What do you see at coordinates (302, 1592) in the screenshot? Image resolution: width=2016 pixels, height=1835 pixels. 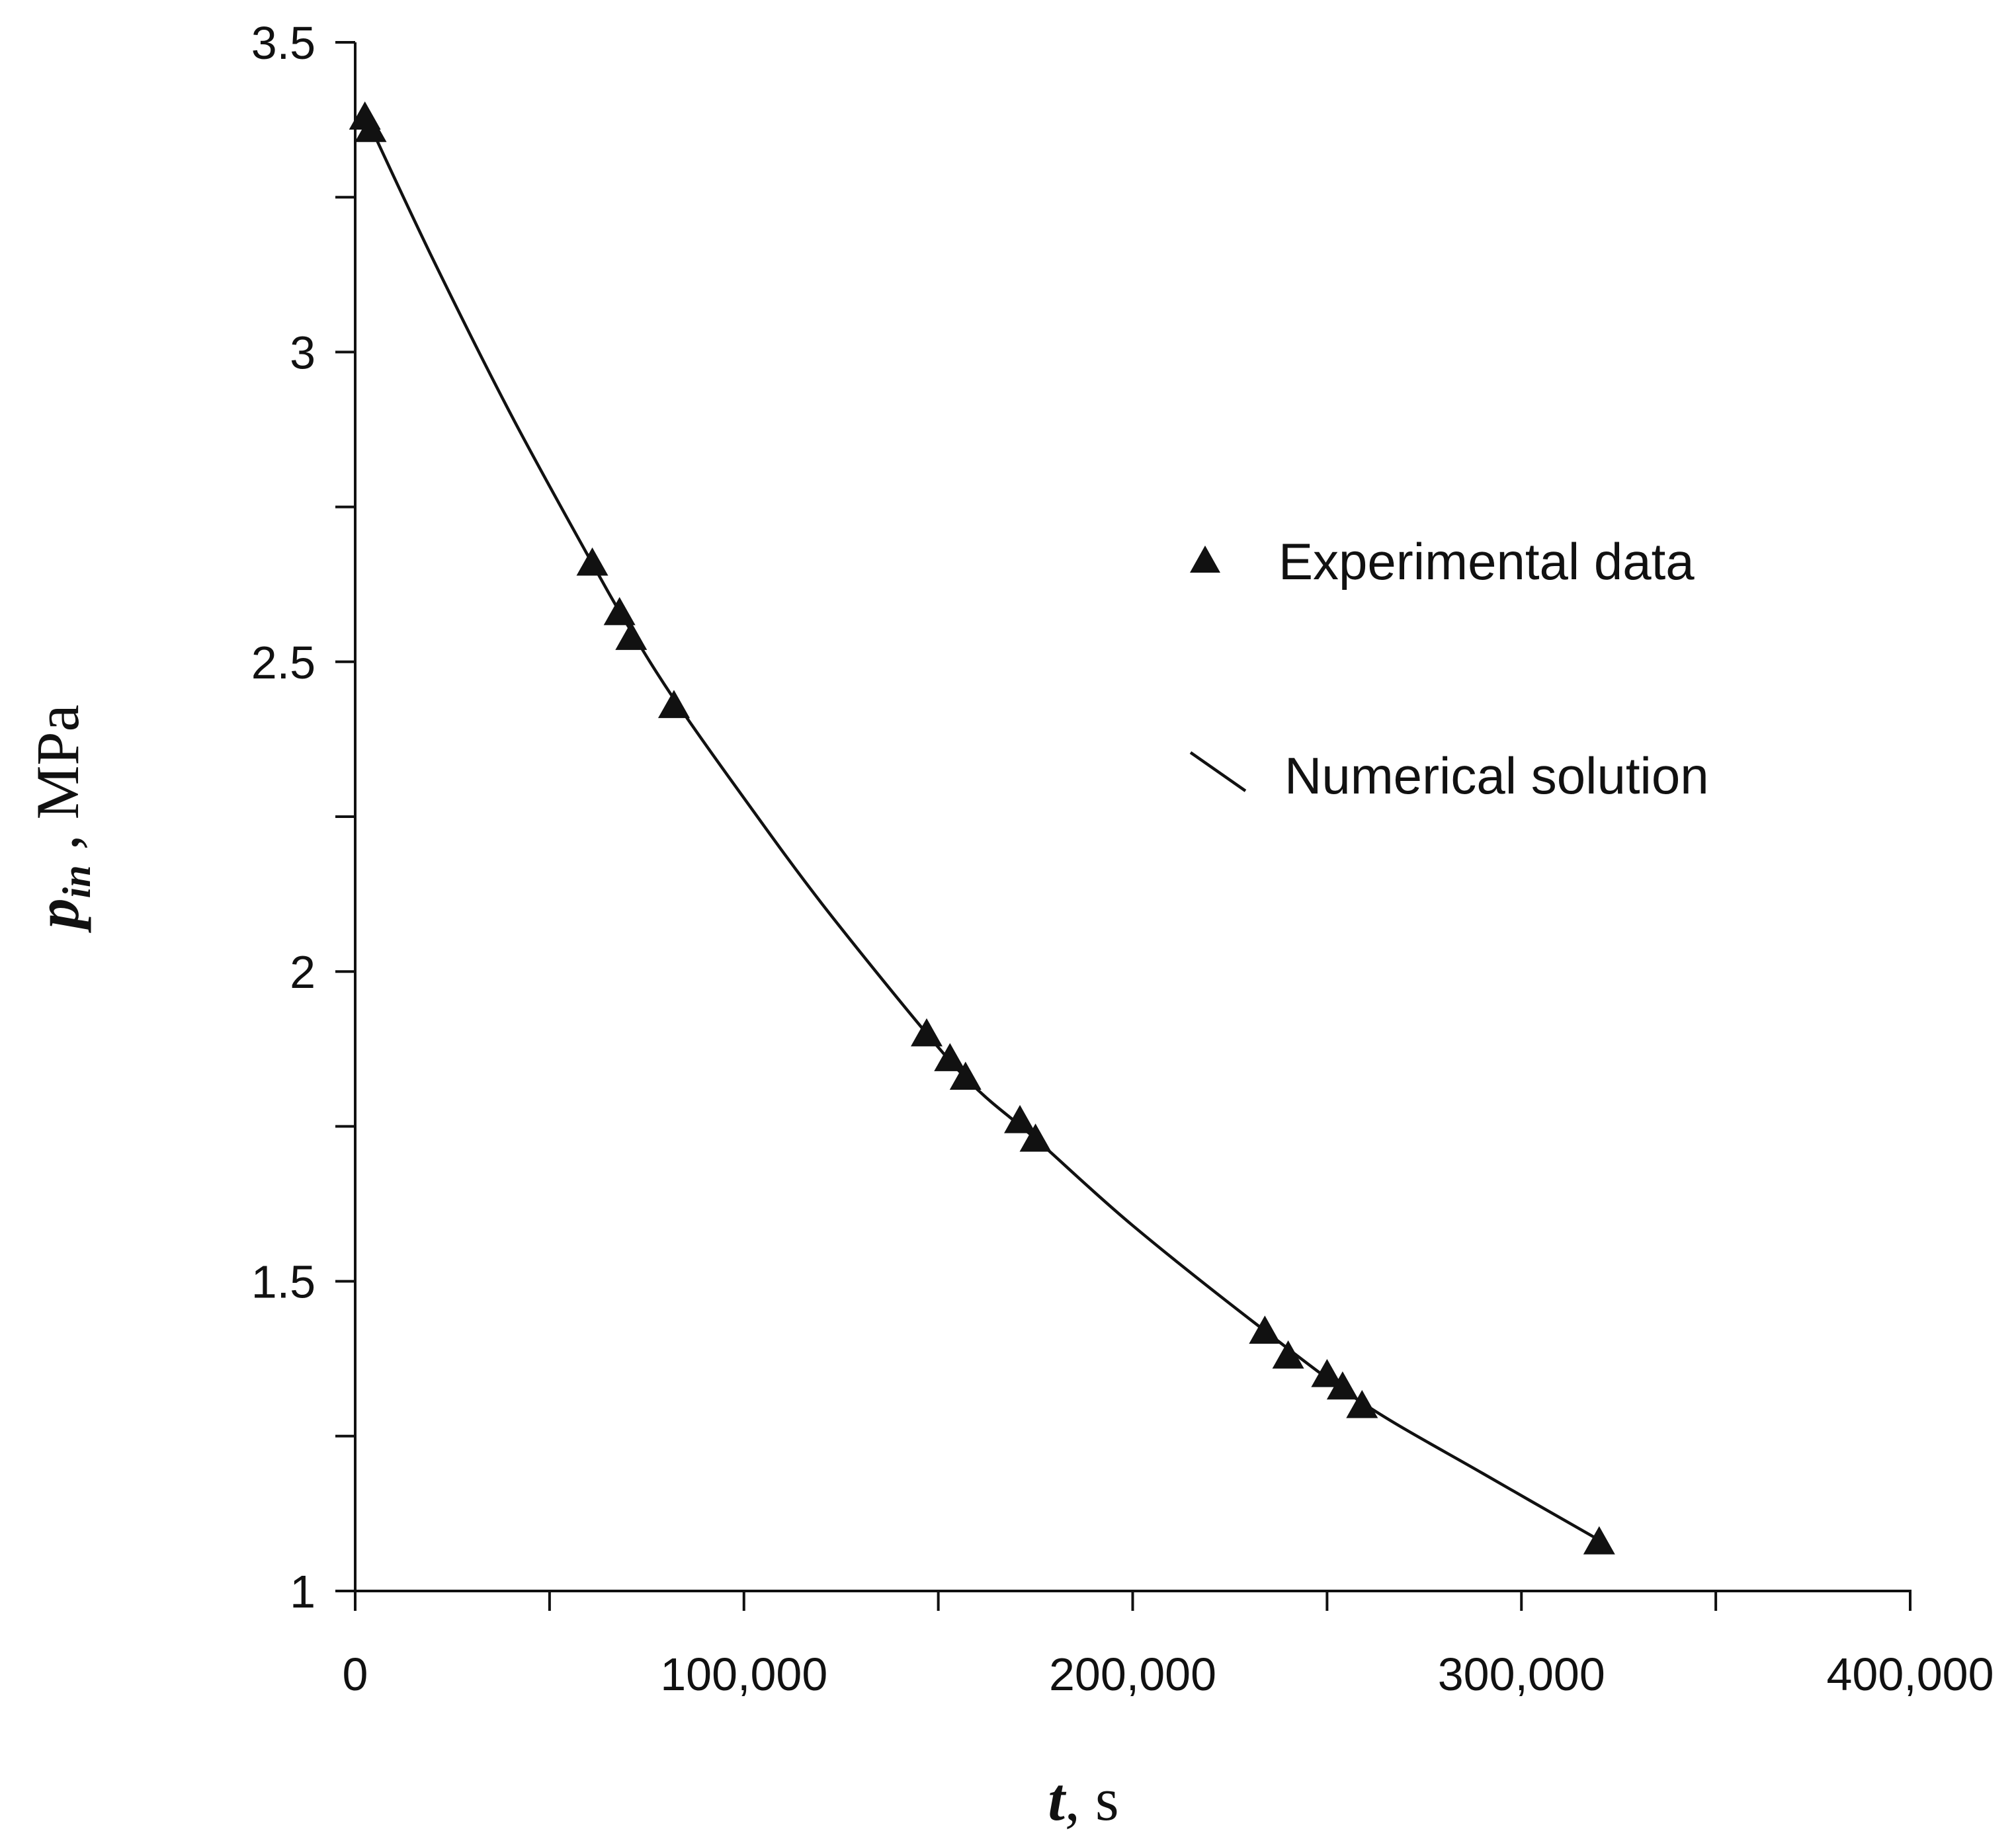 I see `y-tick-label: 1` at bounding box center [302, 1592].